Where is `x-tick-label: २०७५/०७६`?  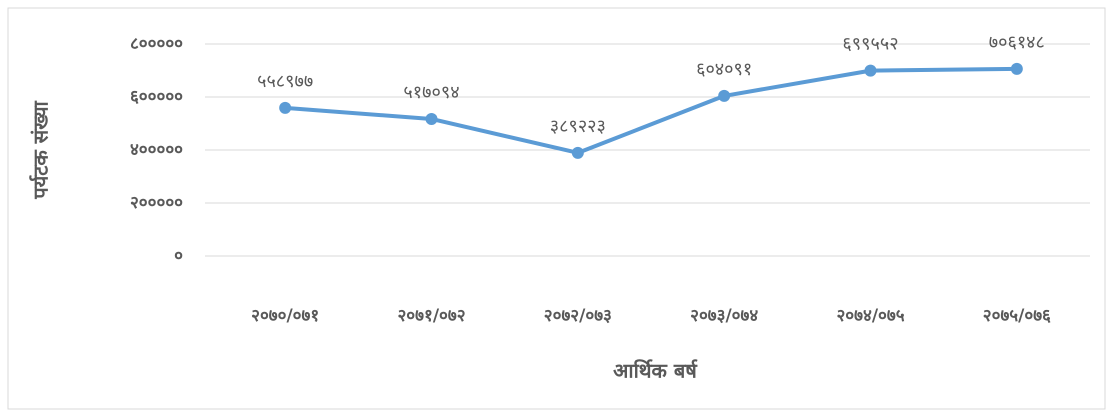 x-tick-label: २०७५/०७६ is located at coordinates (1017, 316).